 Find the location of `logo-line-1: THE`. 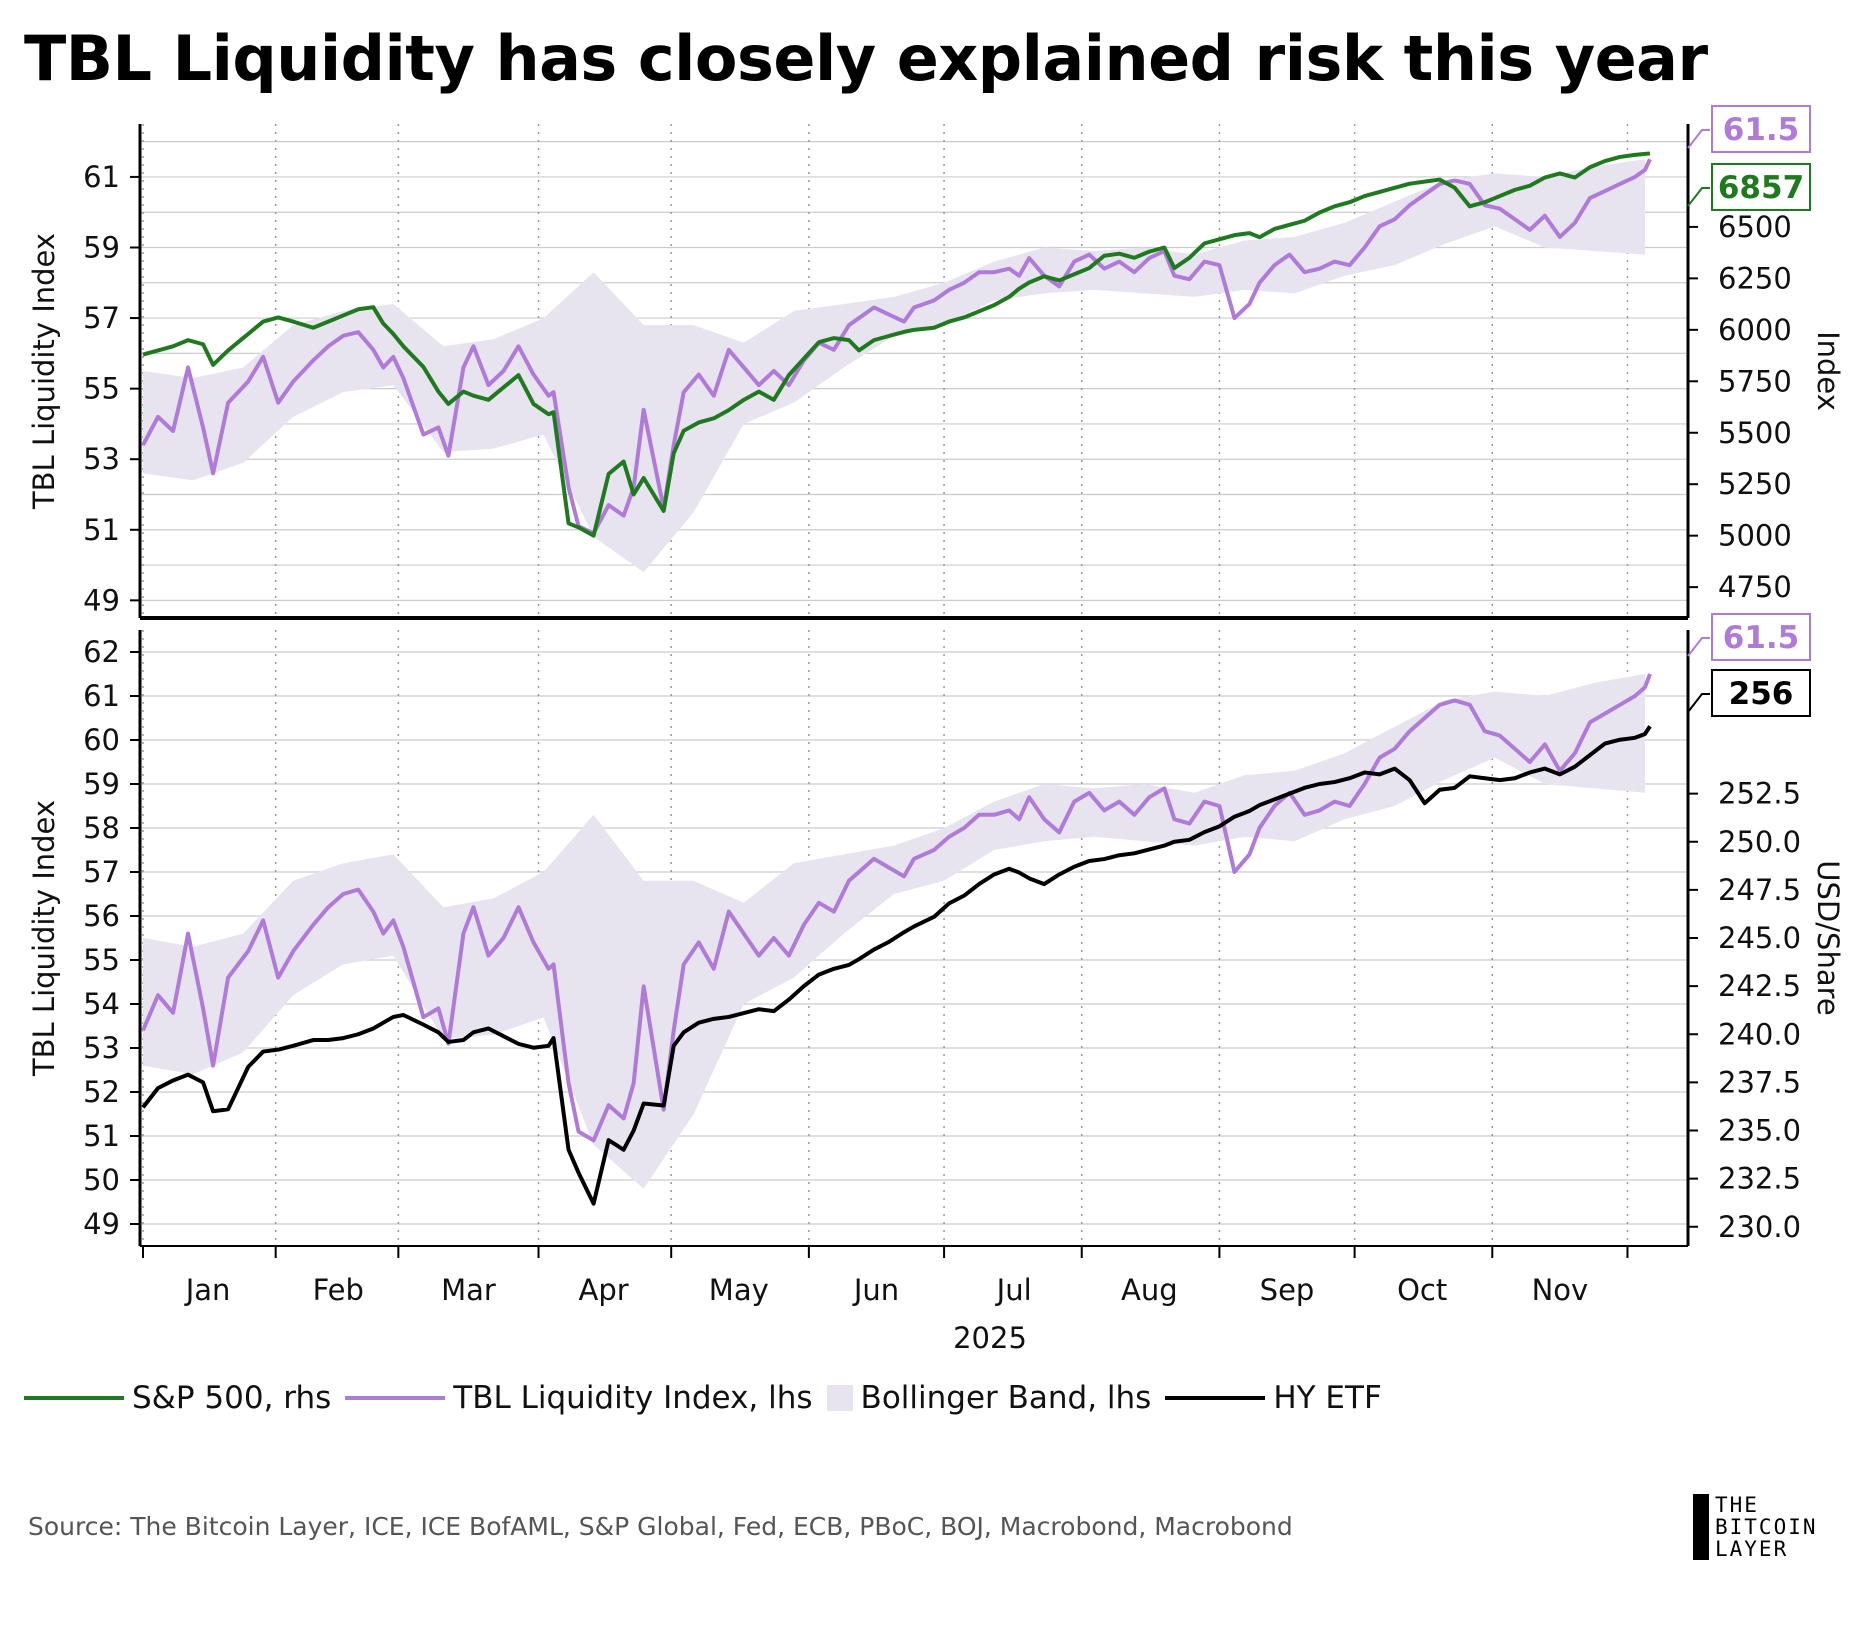

logo-line-1: THE is located at coordinates (1737, 1505).